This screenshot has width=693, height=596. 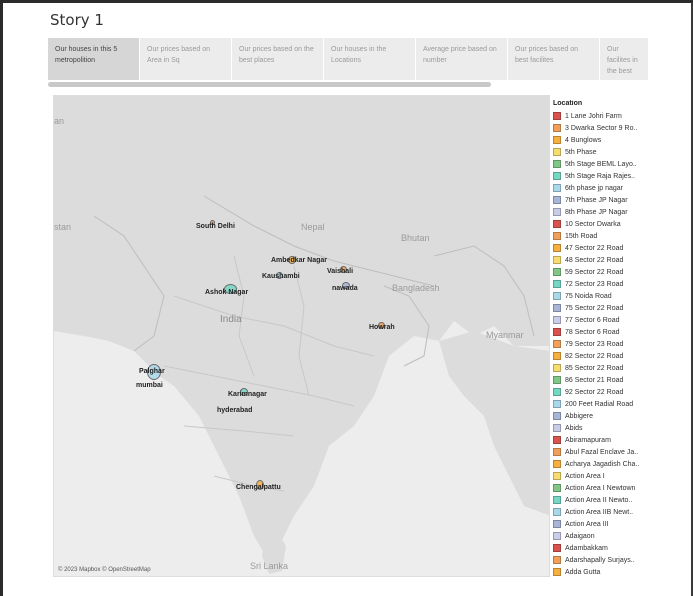 I want to click on tab-average-price: Average price based on number, so click(x=462, y=59).